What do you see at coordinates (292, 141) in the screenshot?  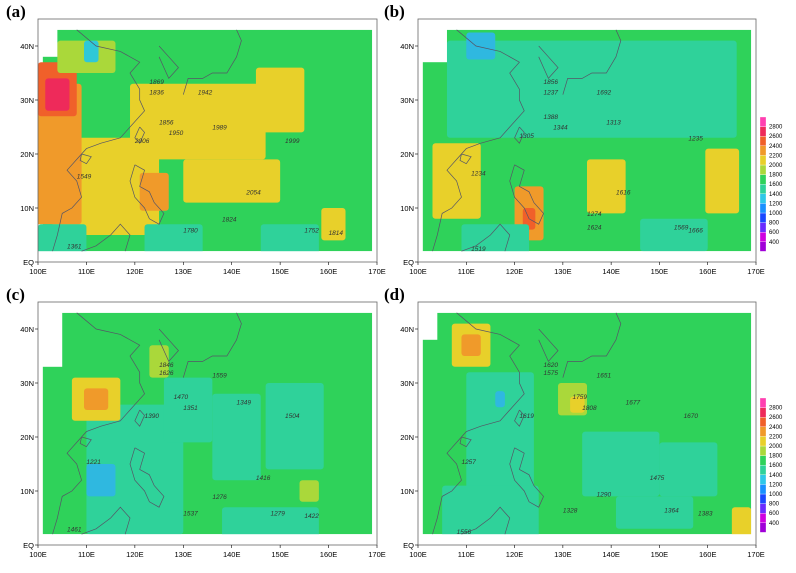 I see `station-marker: 1999` at bounding box center [292, 141].